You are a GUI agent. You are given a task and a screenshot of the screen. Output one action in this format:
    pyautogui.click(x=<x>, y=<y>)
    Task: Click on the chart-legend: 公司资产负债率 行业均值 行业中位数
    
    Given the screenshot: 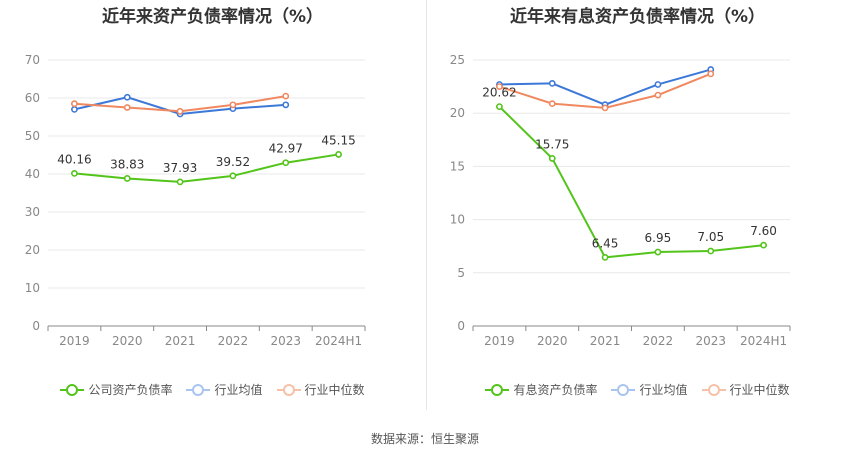 What is the action you would take?
    pyautogui.click(x=212, y=389)
    